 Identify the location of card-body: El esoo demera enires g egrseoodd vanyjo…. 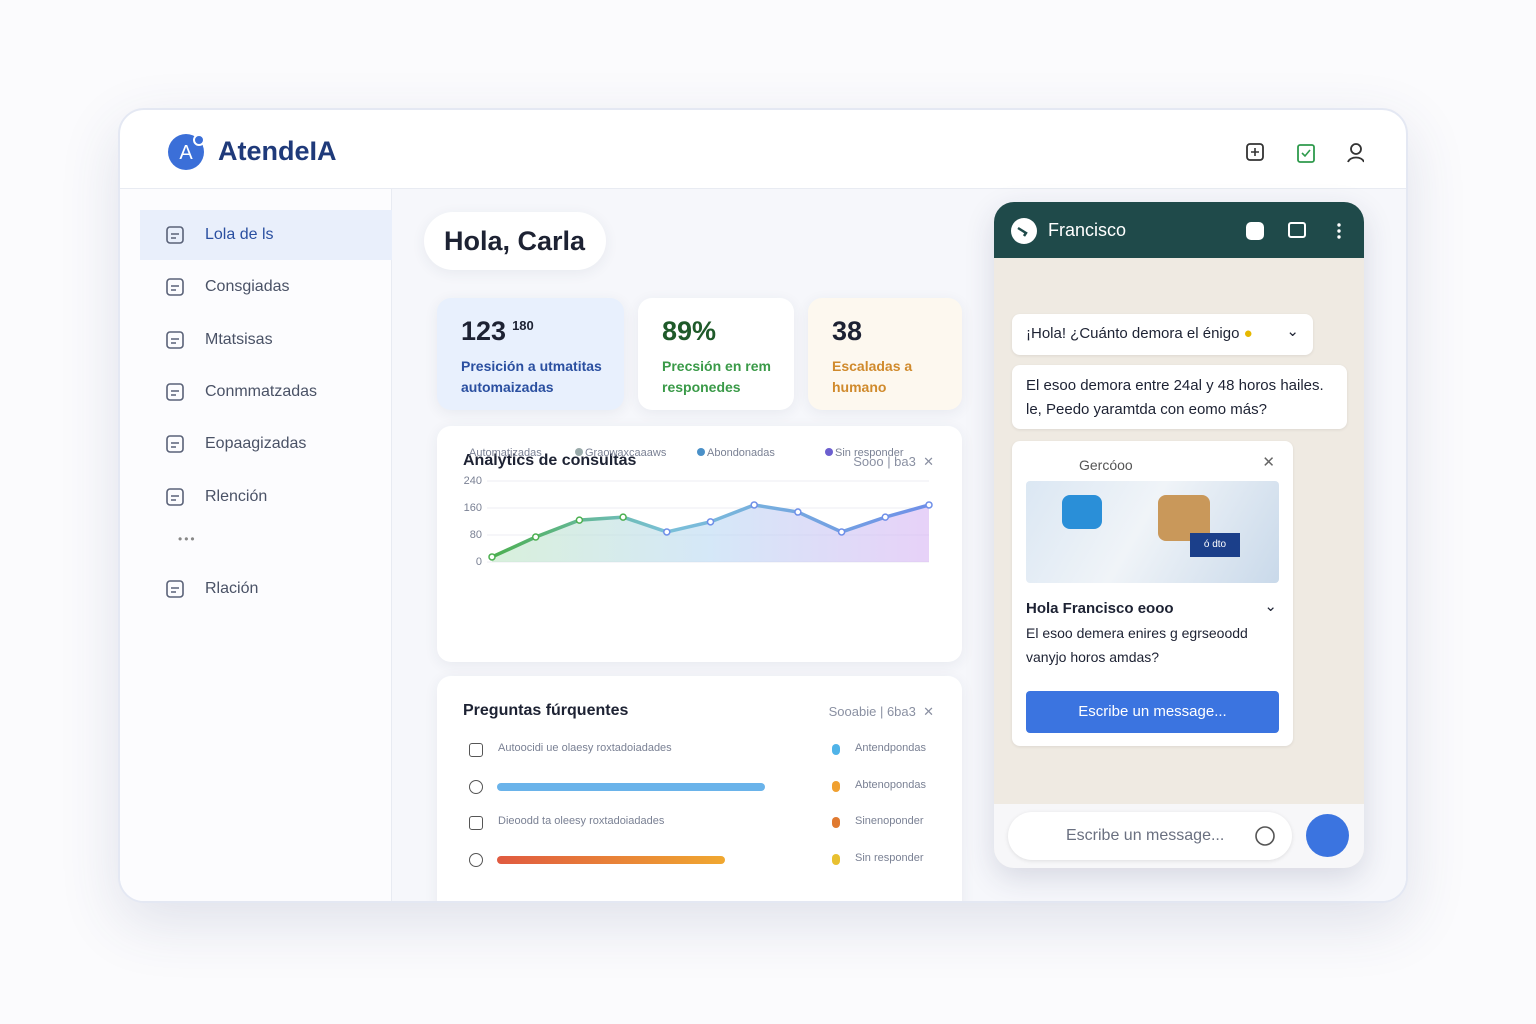
(1137, 645).